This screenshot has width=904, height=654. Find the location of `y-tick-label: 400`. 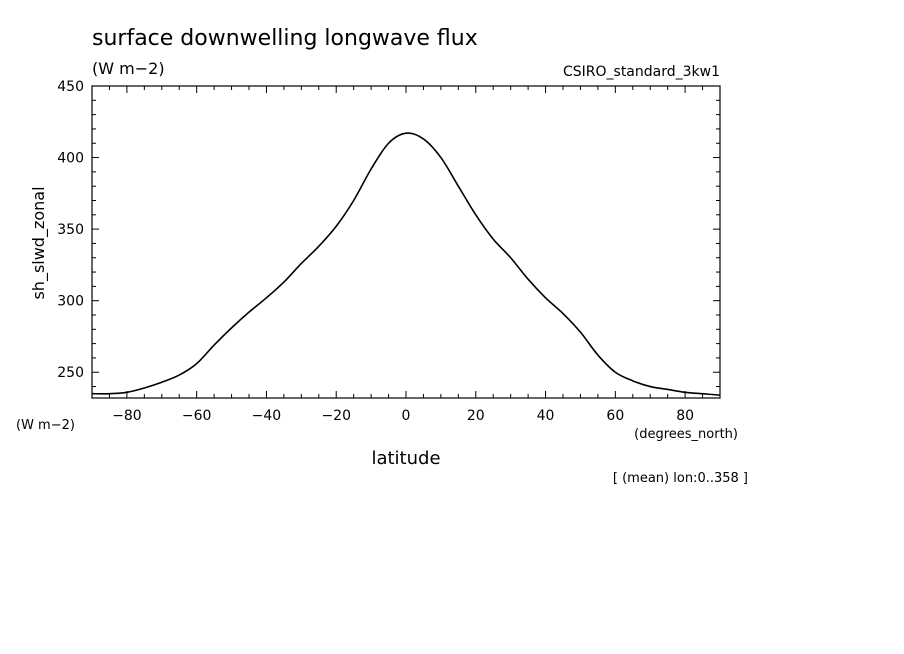

y-tick-label: 400 is located at coordinates (70, 159).